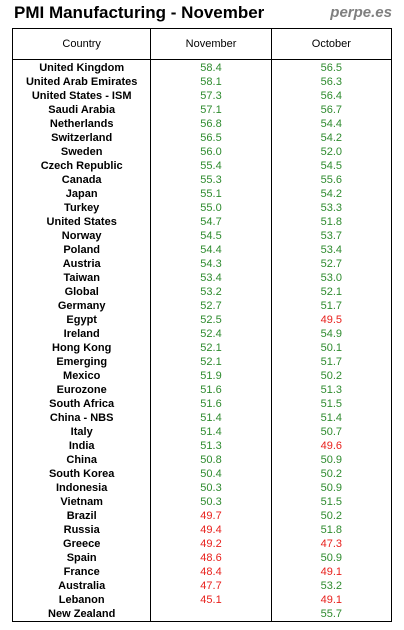  Describe the element at coordinates (211, 348) in the screenshot. I see `november-value: 52.1` at that location.